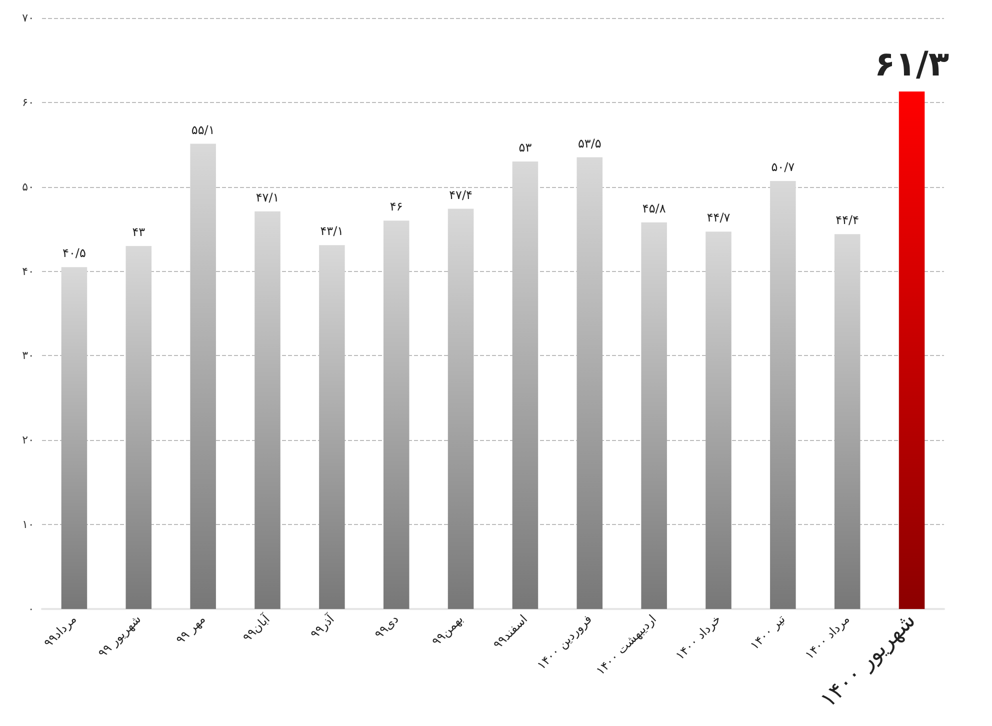 The width and height of the screenshot is (992, 726). Describe the element at coordinates (525, 147) in the screenshot. I see `data-label: ۵۳` at that location.